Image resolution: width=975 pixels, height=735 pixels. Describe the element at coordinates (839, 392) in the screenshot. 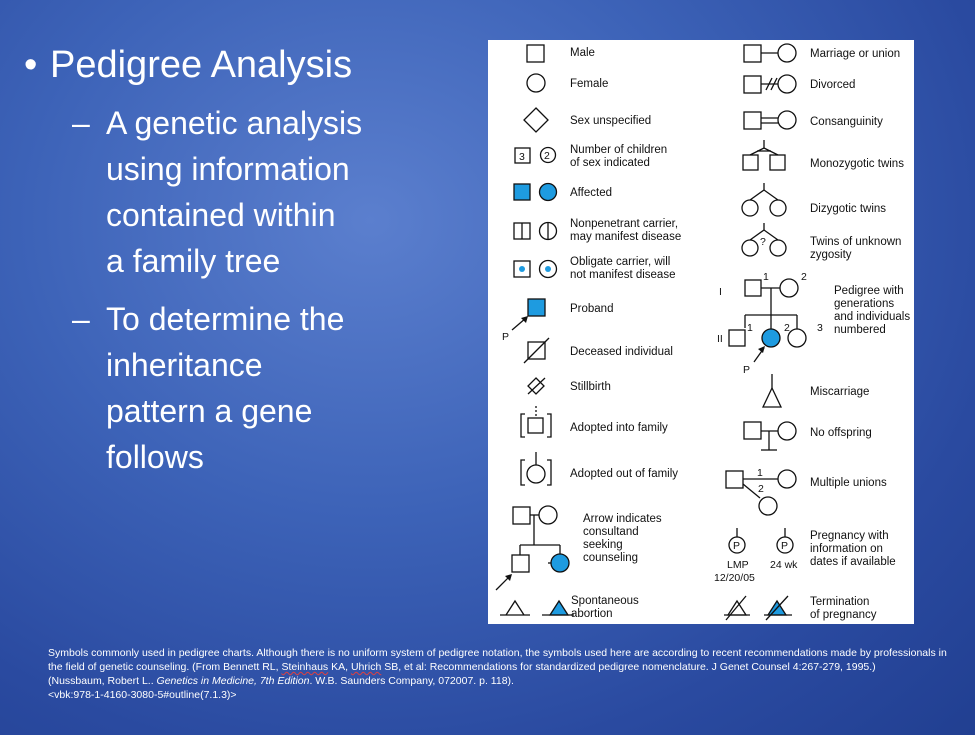

I see `svg-text: Miscarriage` at that location.